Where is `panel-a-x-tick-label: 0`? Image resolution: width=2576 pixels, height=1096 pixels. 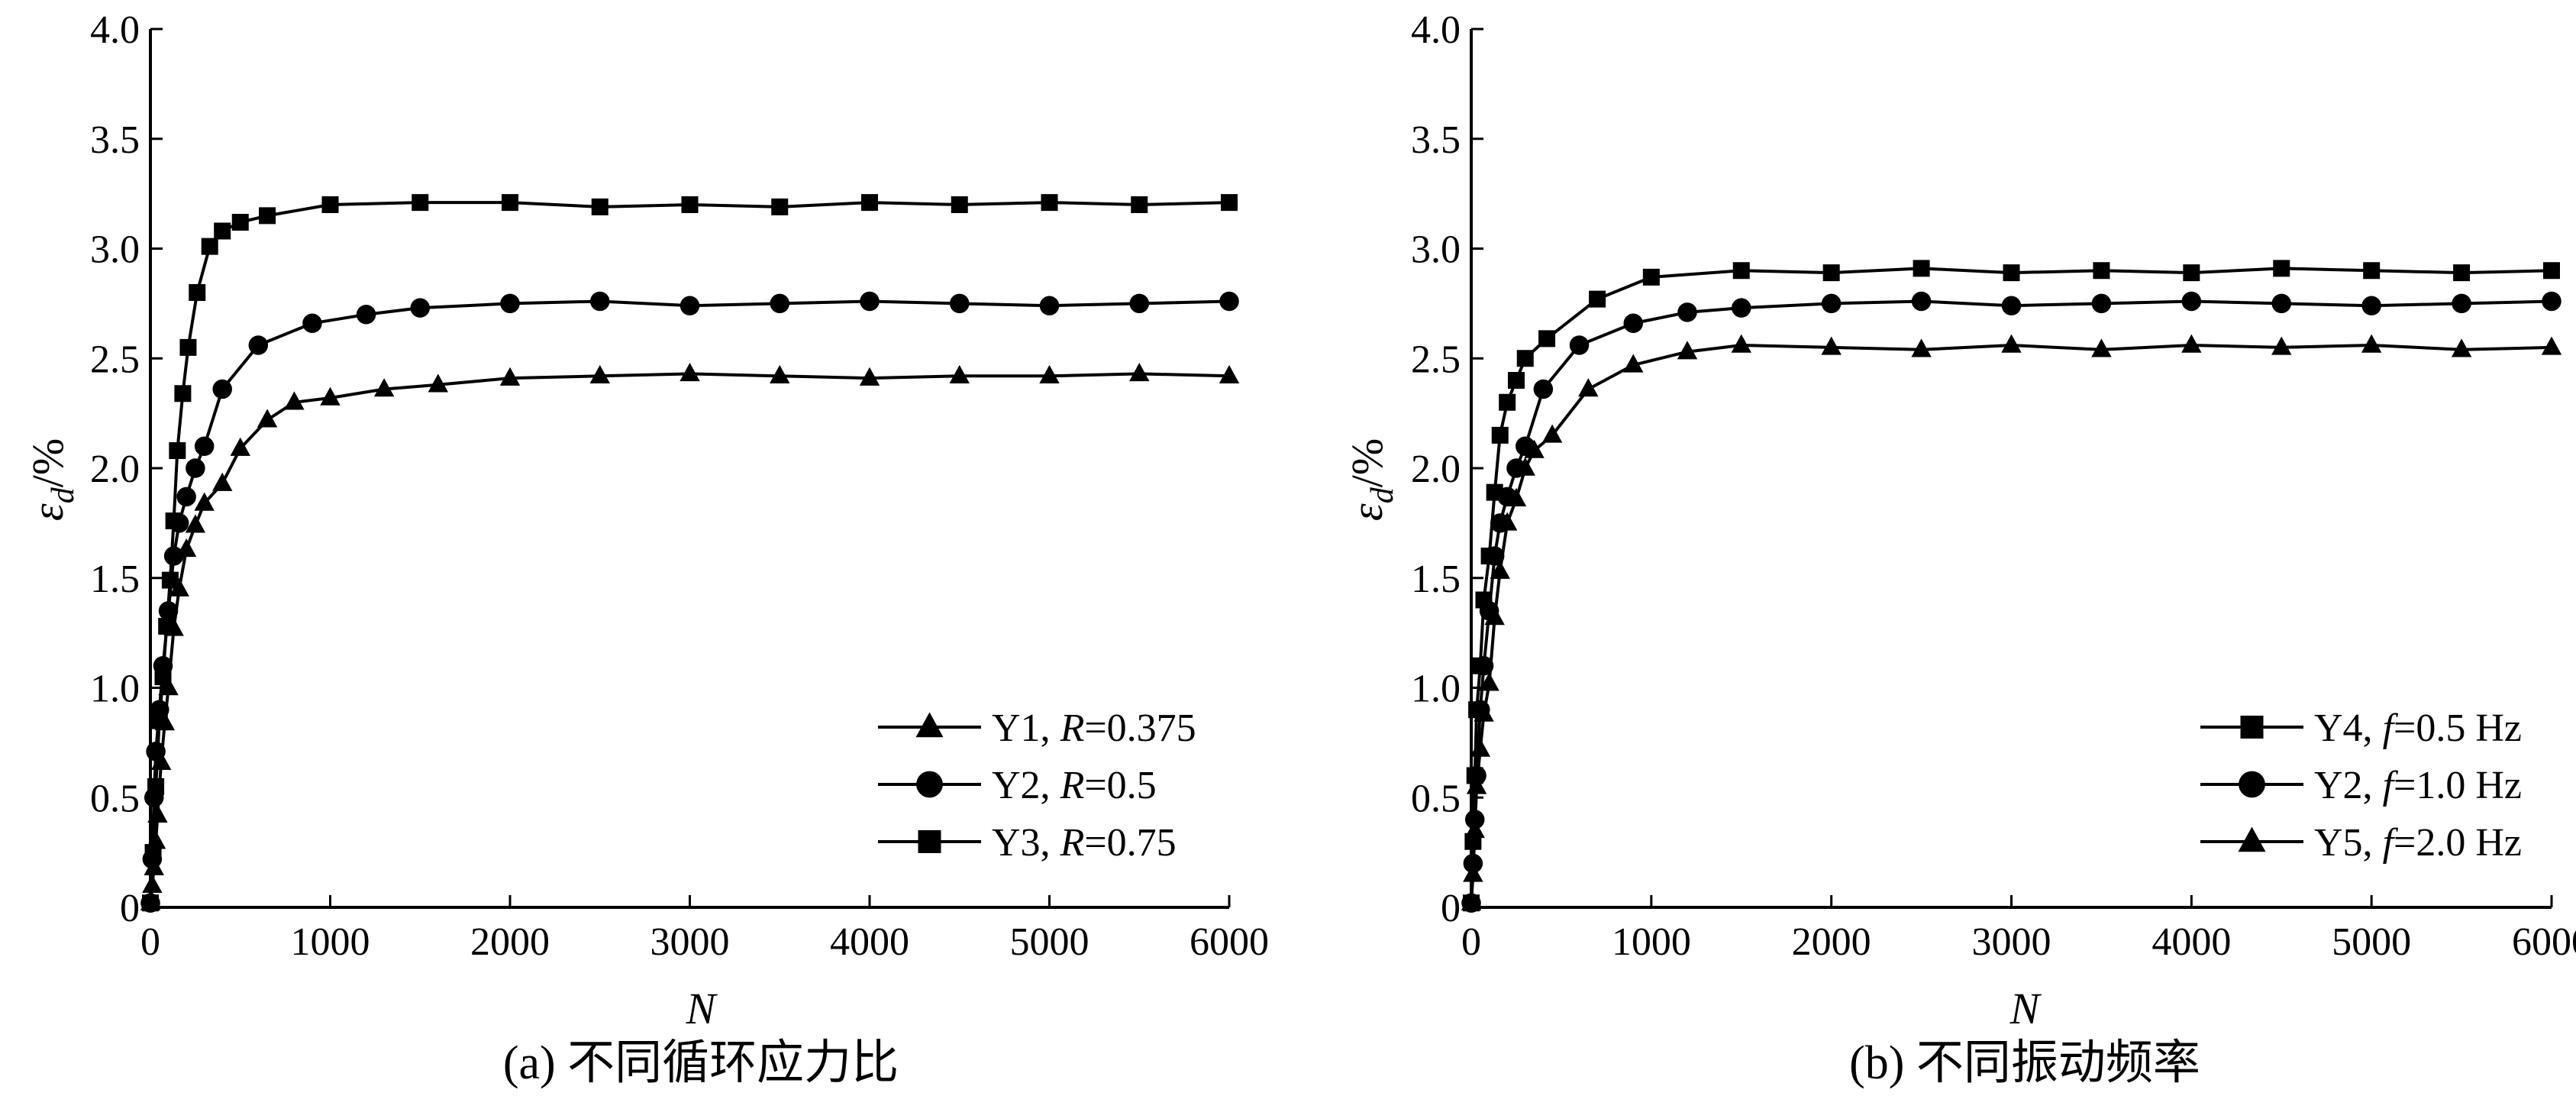
panel-a-x-tick-label: 0 is located at coordinates (150, 942).